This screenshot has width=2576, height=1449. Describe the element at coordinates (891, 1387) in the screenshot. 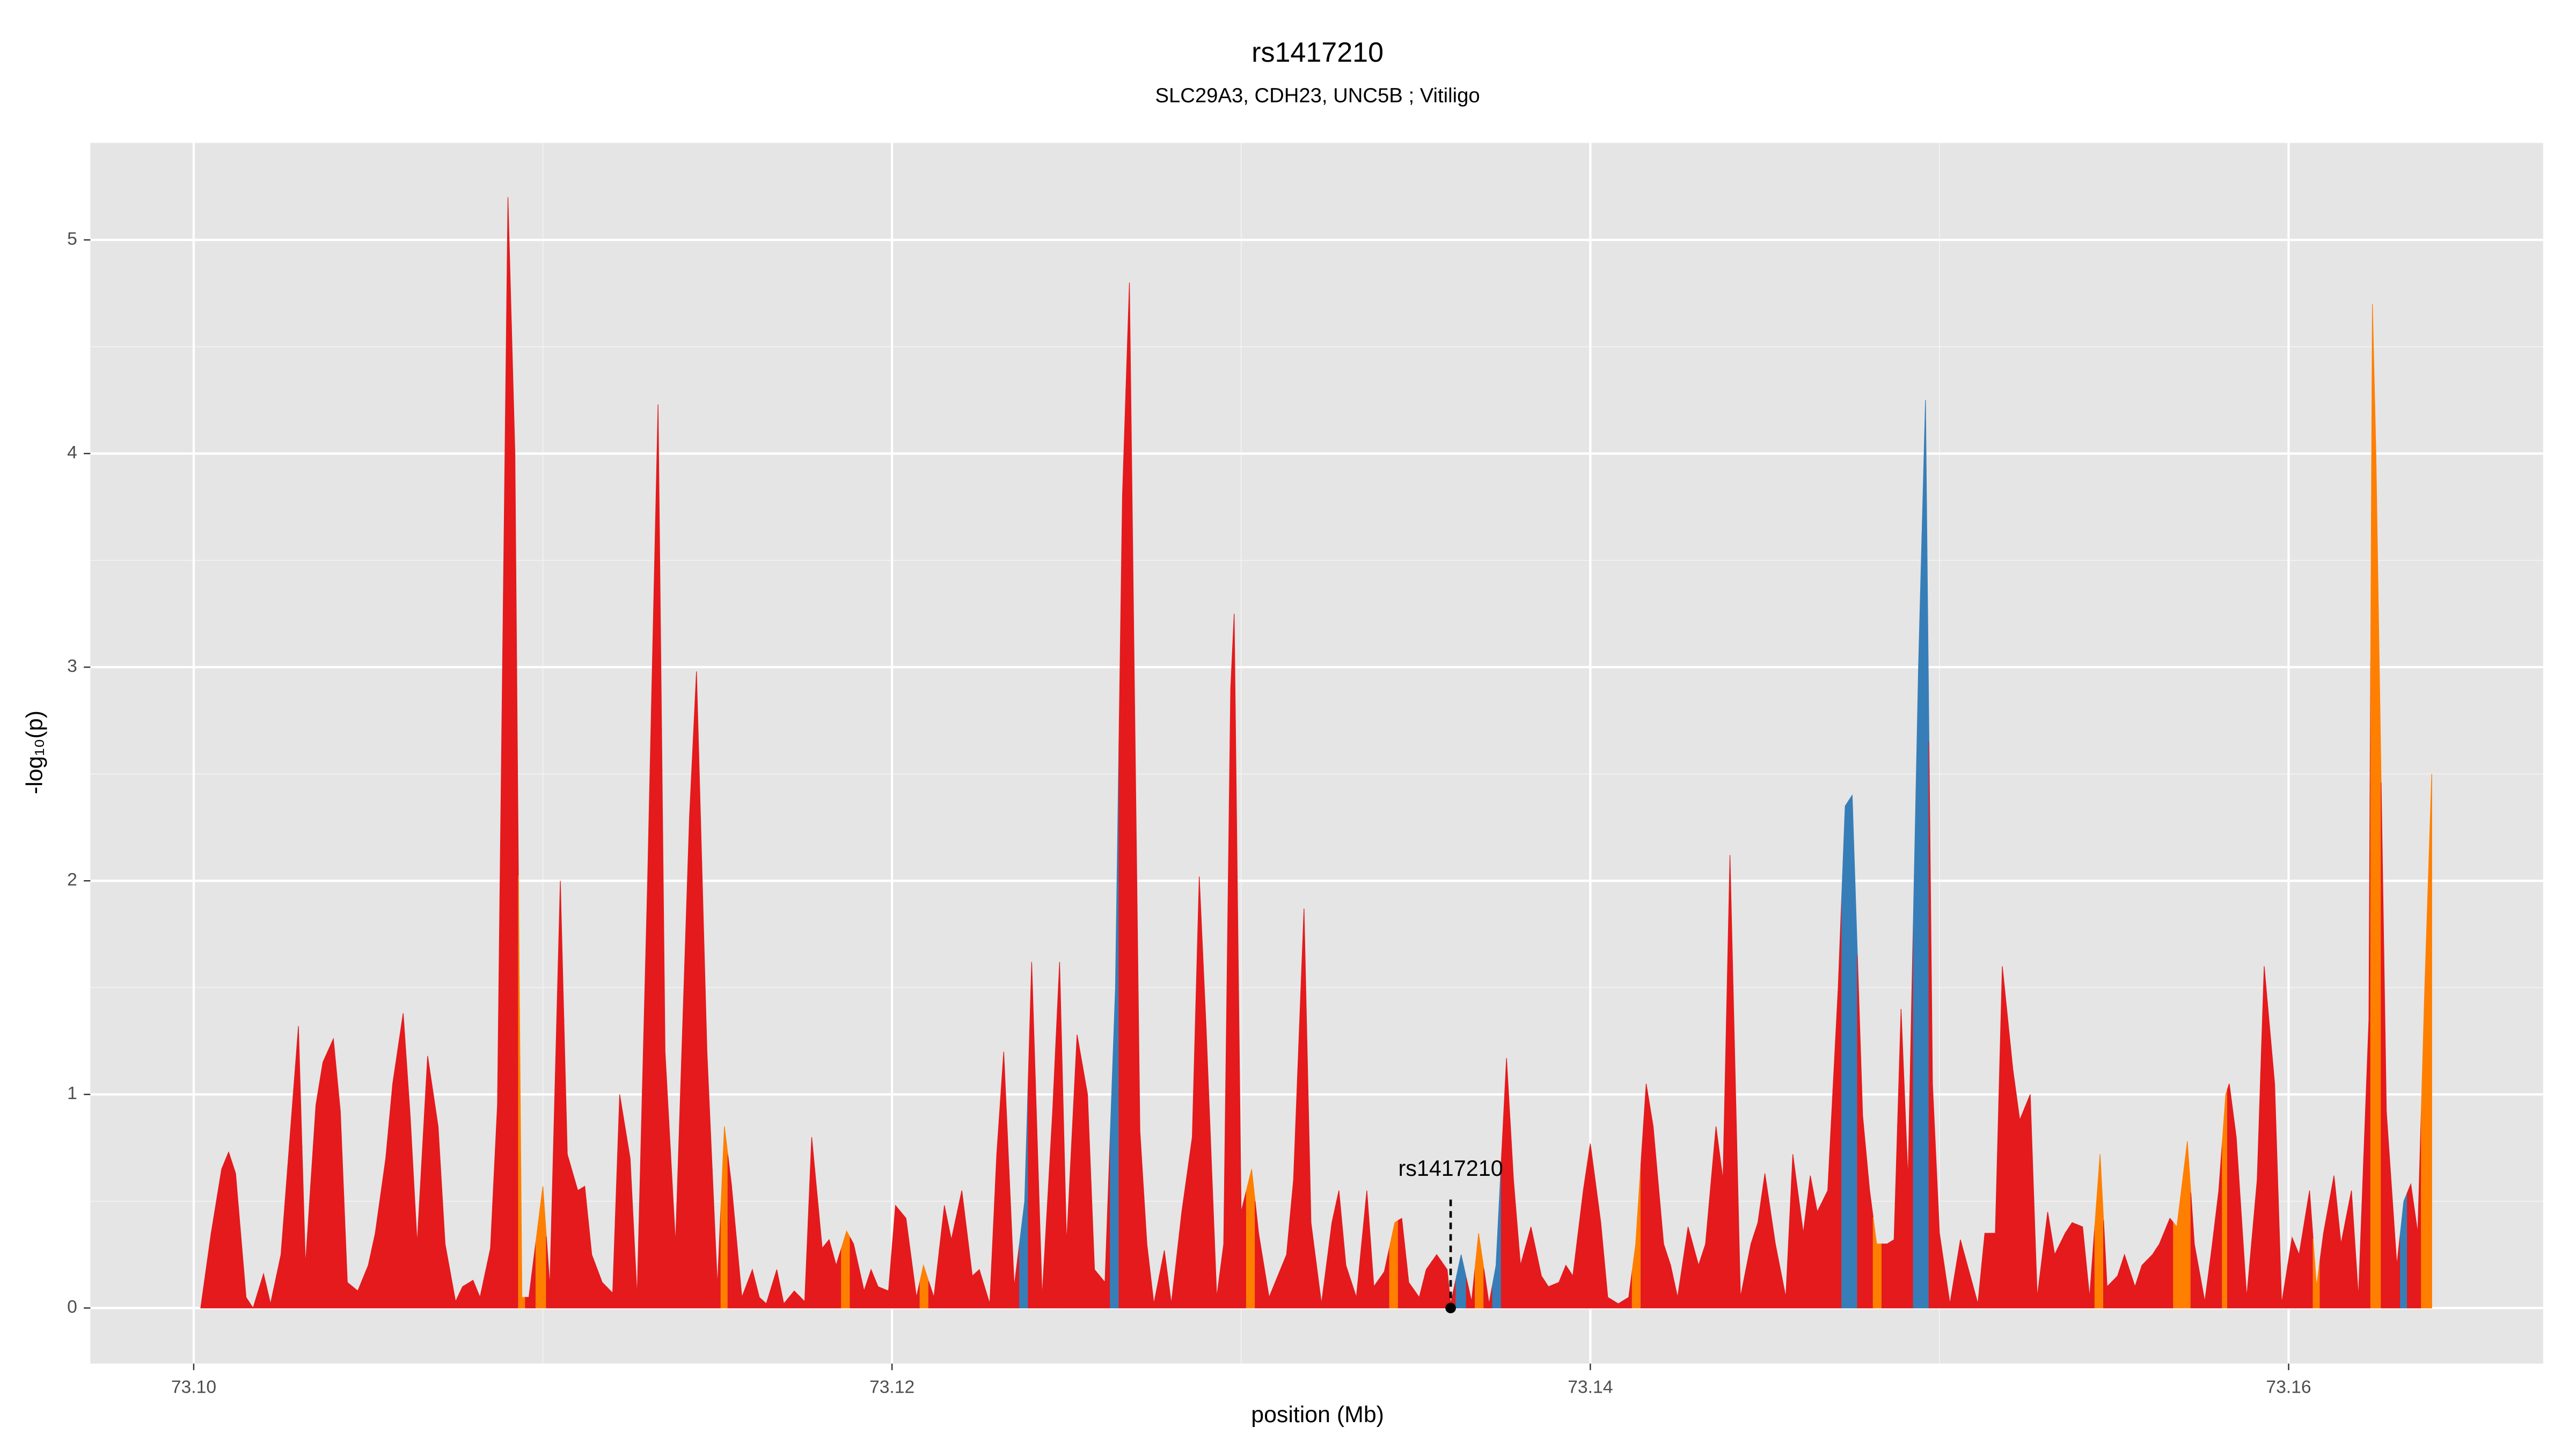

I see `x-tick-label: 73.12` at that location.